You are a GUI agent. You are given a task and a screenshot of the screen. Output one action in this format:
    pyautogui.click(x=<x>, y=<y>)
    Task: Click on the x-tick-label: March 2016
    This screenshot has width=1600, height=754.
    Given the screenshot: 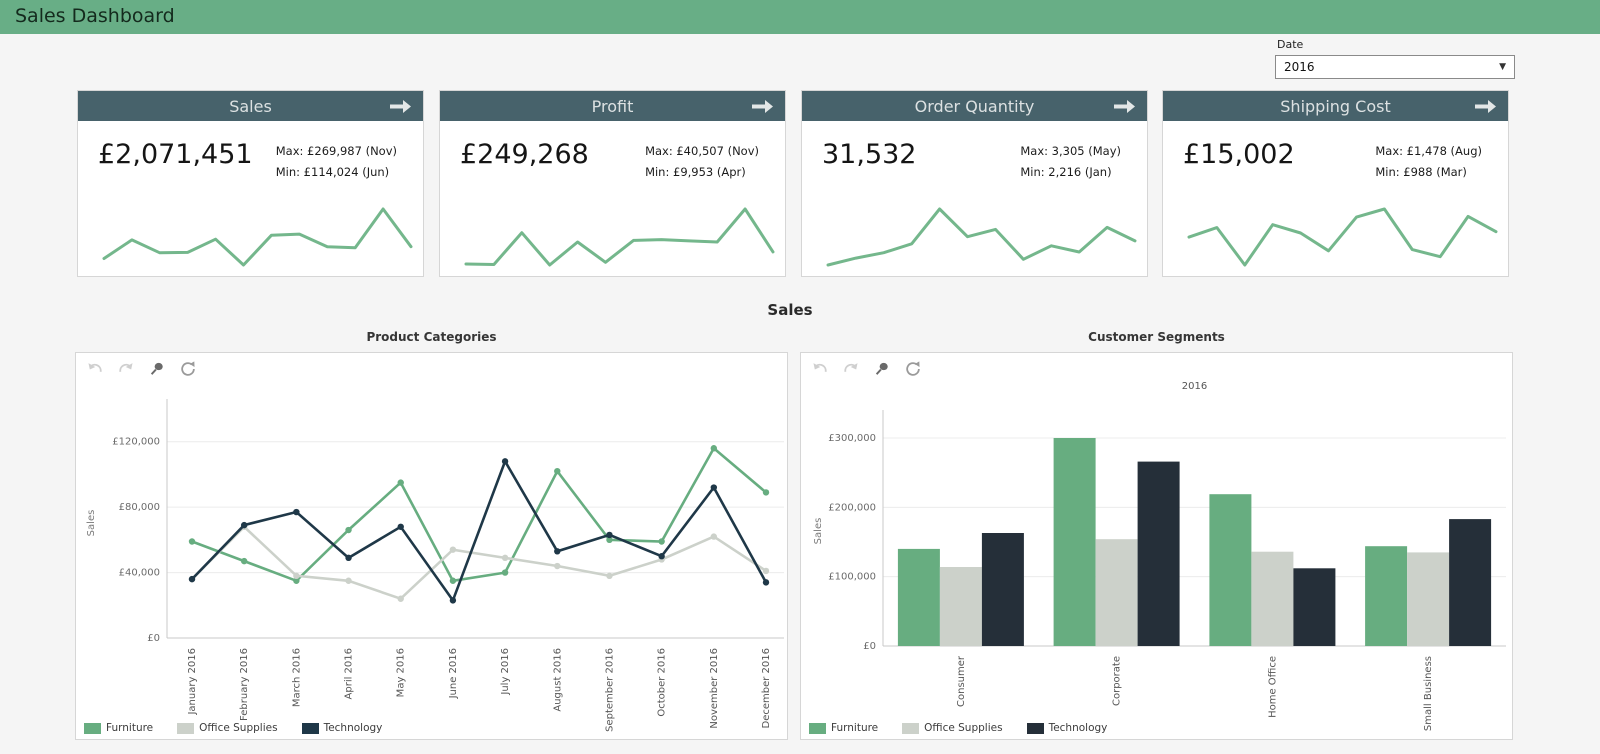 What is the action you would take?
    pyautogui.click(x=296, y=677)
    